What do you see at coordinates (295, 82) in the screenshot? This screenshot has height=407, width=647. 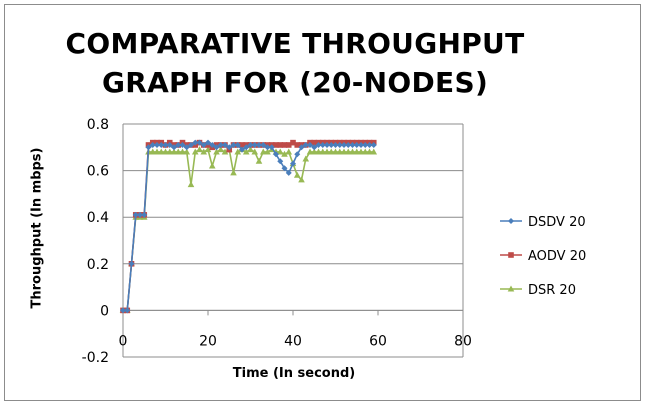 I see `chart-title-line-2: GRAPH FOR (20-NODES)` at bounding box center [295, 82].